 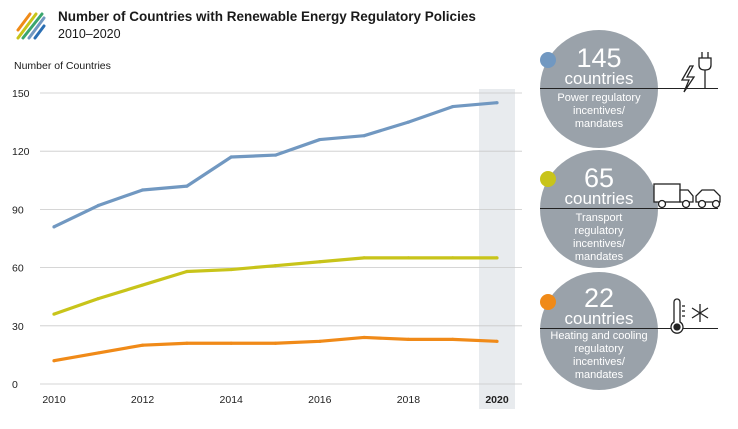 What do you see at coordinates (599, 111) in the screenshot?
I see `callout-description: Power regulatory incentives/ mandates` at bounding box center [599, 111].